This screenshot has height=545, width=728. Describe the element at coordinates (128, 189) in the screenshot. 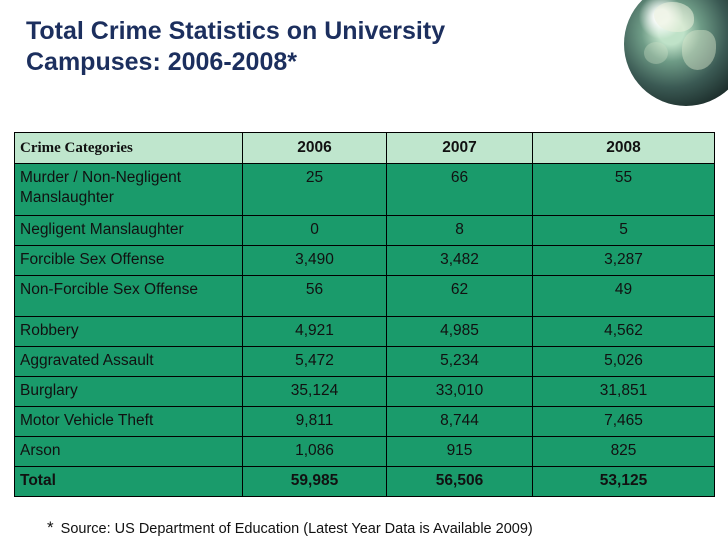

I see `crime-category: Murder / Non-Negligent Manslaughter` at that location.